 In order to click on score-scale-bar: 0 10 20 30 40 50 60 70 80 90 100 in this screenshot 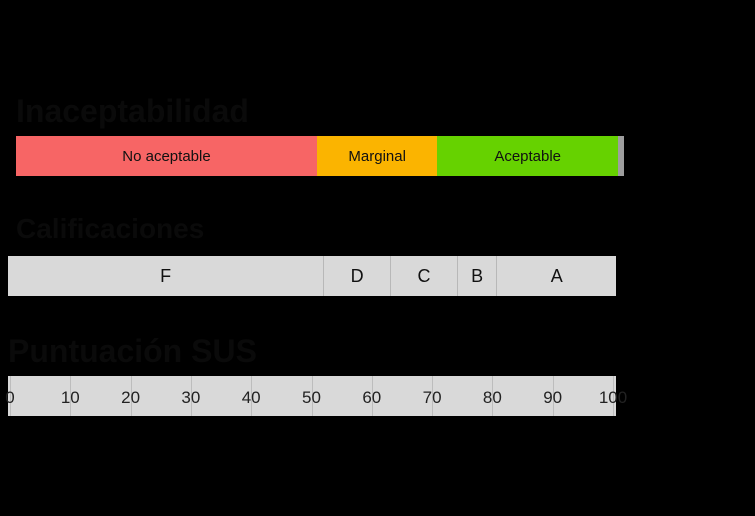, I will do `click(316, 396)`.